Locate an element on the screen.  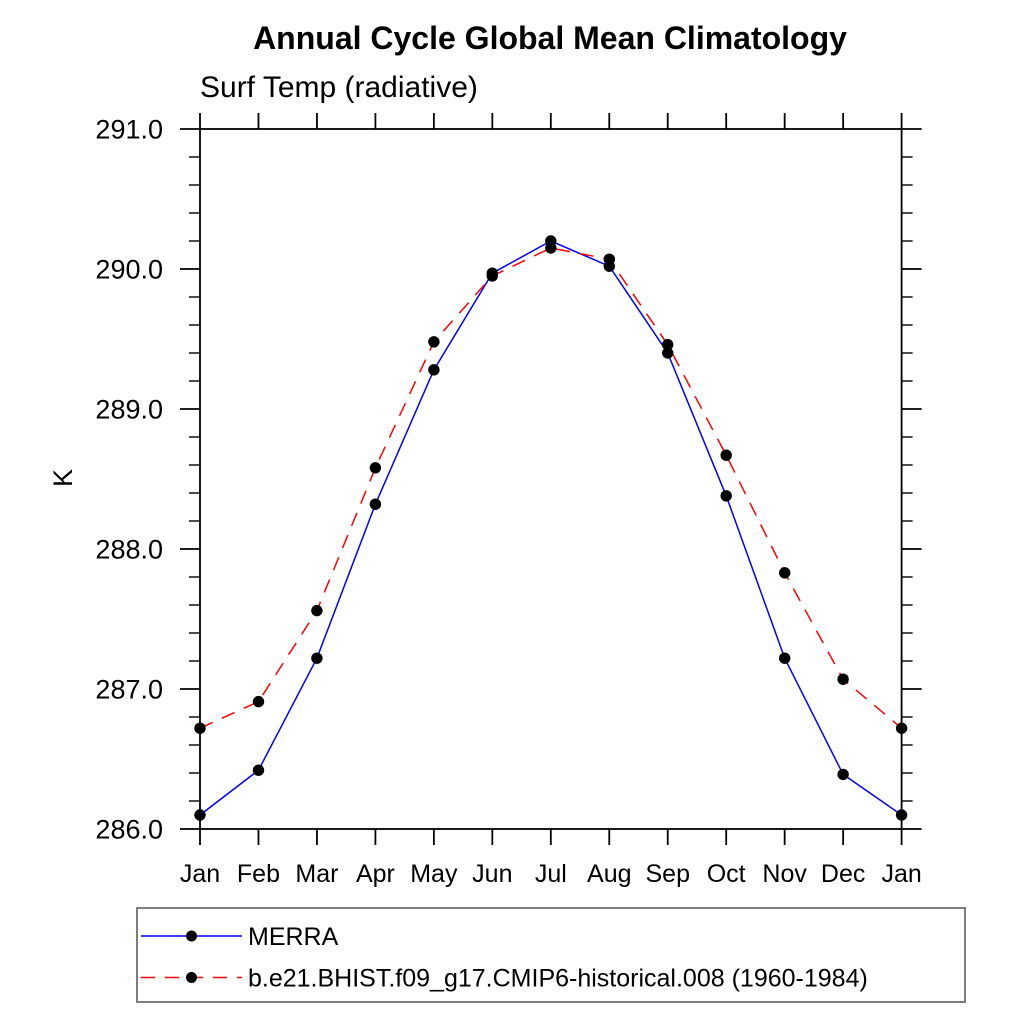
legend-box is located at coordinates (551, 955).